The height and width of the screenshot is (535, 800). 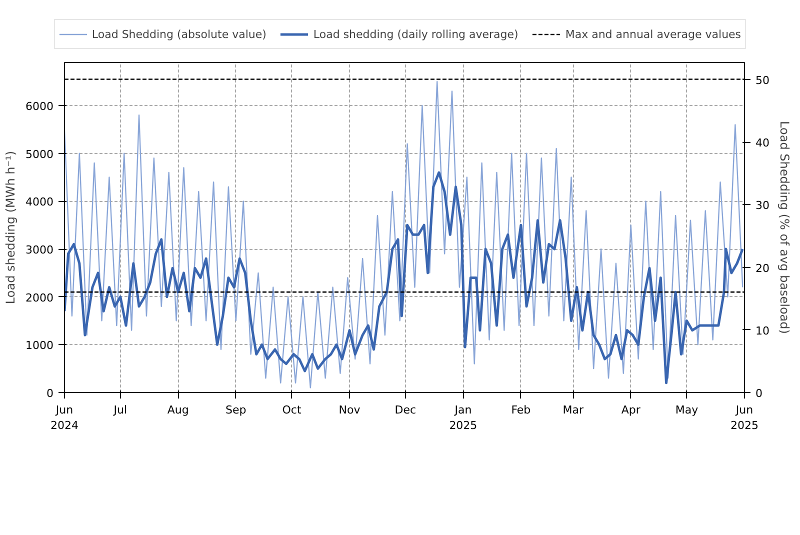 I want to click on y-tick-label: 6000, so click(x=40, y=107).